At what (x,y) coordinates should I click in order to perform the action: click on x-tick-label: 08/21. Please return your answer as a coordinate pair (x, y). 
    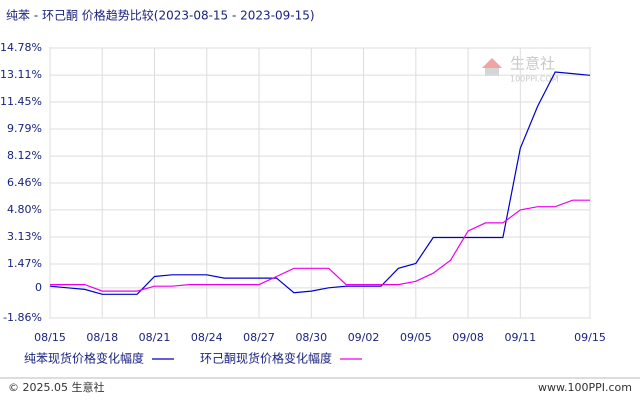
    Looking at the image, I should click on (155, 337).